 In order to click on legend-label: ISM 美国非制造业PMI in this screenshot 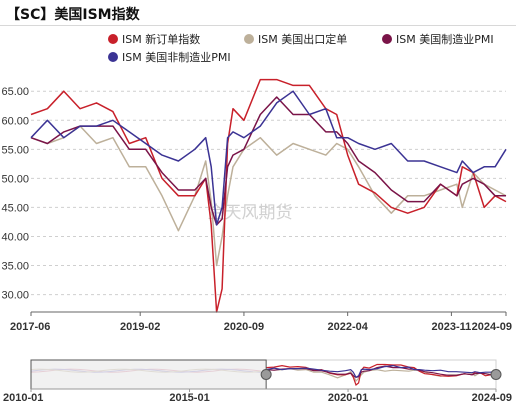, I will do `click(176, 57)`.